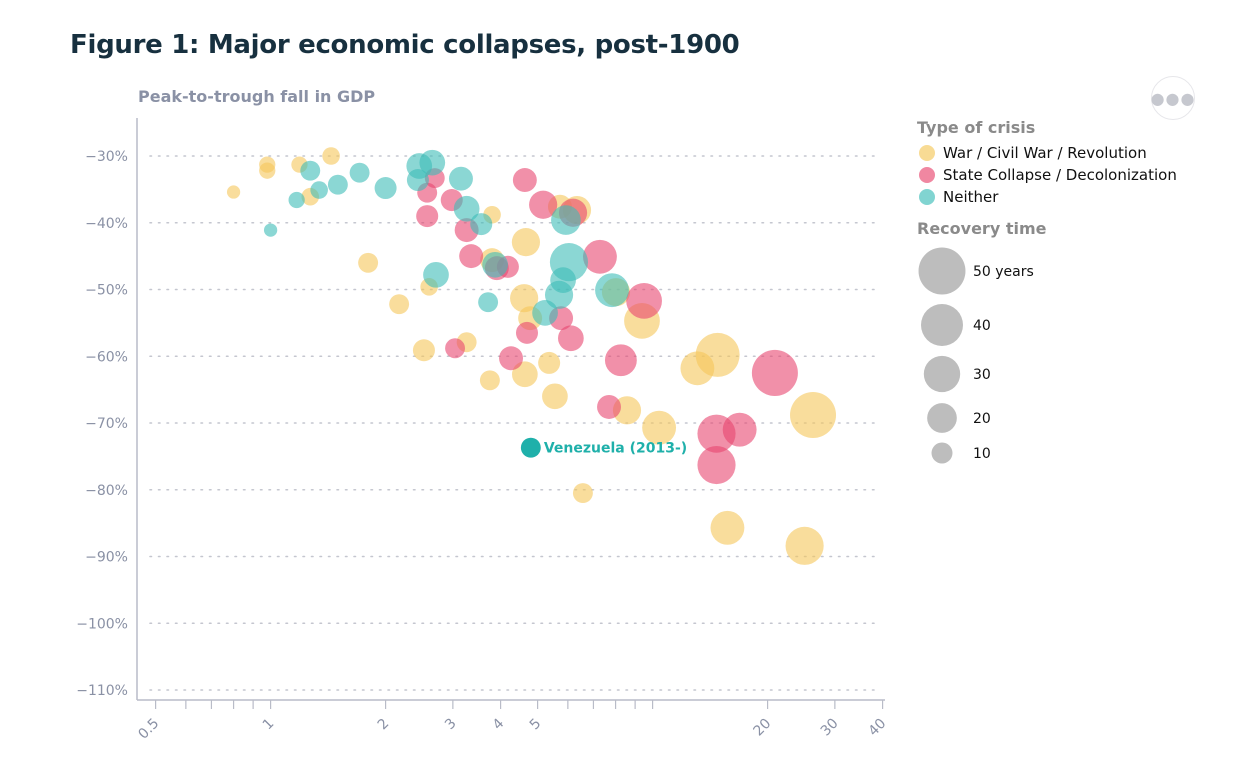 Image resolution: width=1247 pixels, height=772 pixels. What do you see at coordinates (106, 157) in the screenshot?
I see `y-tick-label: −30%` at bounding box center [106, 157].